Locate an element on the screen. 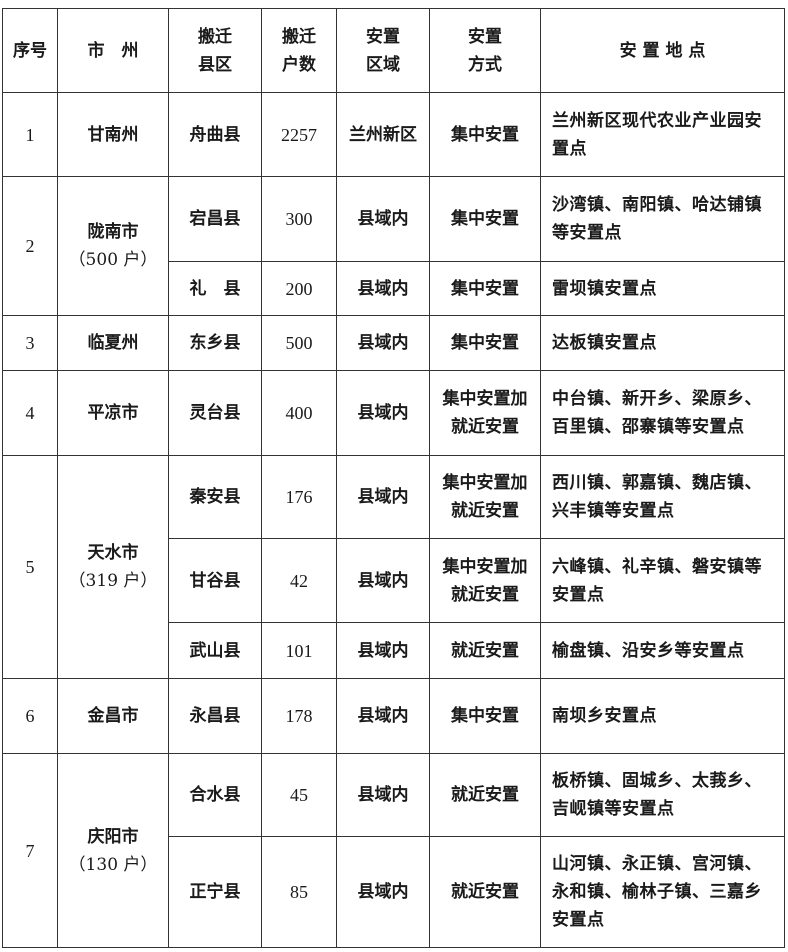  row-number: 5 is located at coordinates (30, 567).